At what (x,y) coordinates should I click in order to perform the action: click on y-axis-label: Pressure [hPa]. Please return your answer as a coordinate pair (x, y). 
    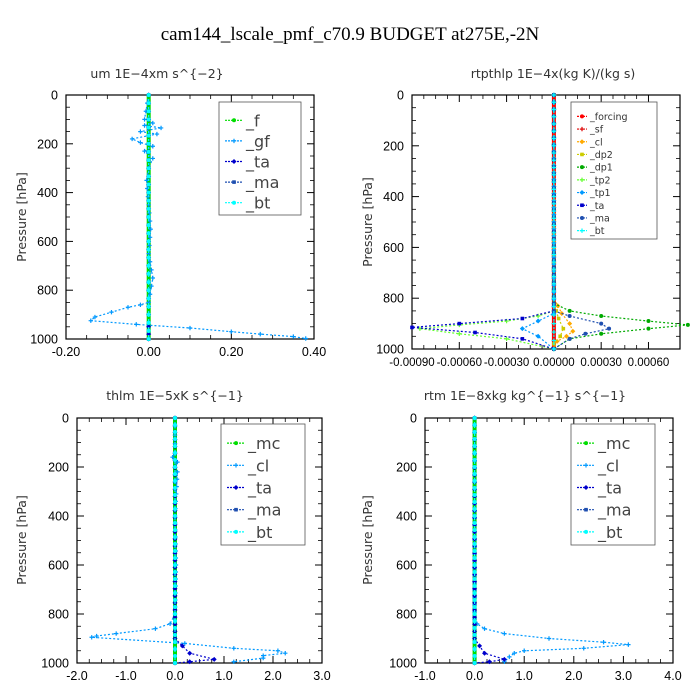
    Looking at the image, I should click on (367, 222).